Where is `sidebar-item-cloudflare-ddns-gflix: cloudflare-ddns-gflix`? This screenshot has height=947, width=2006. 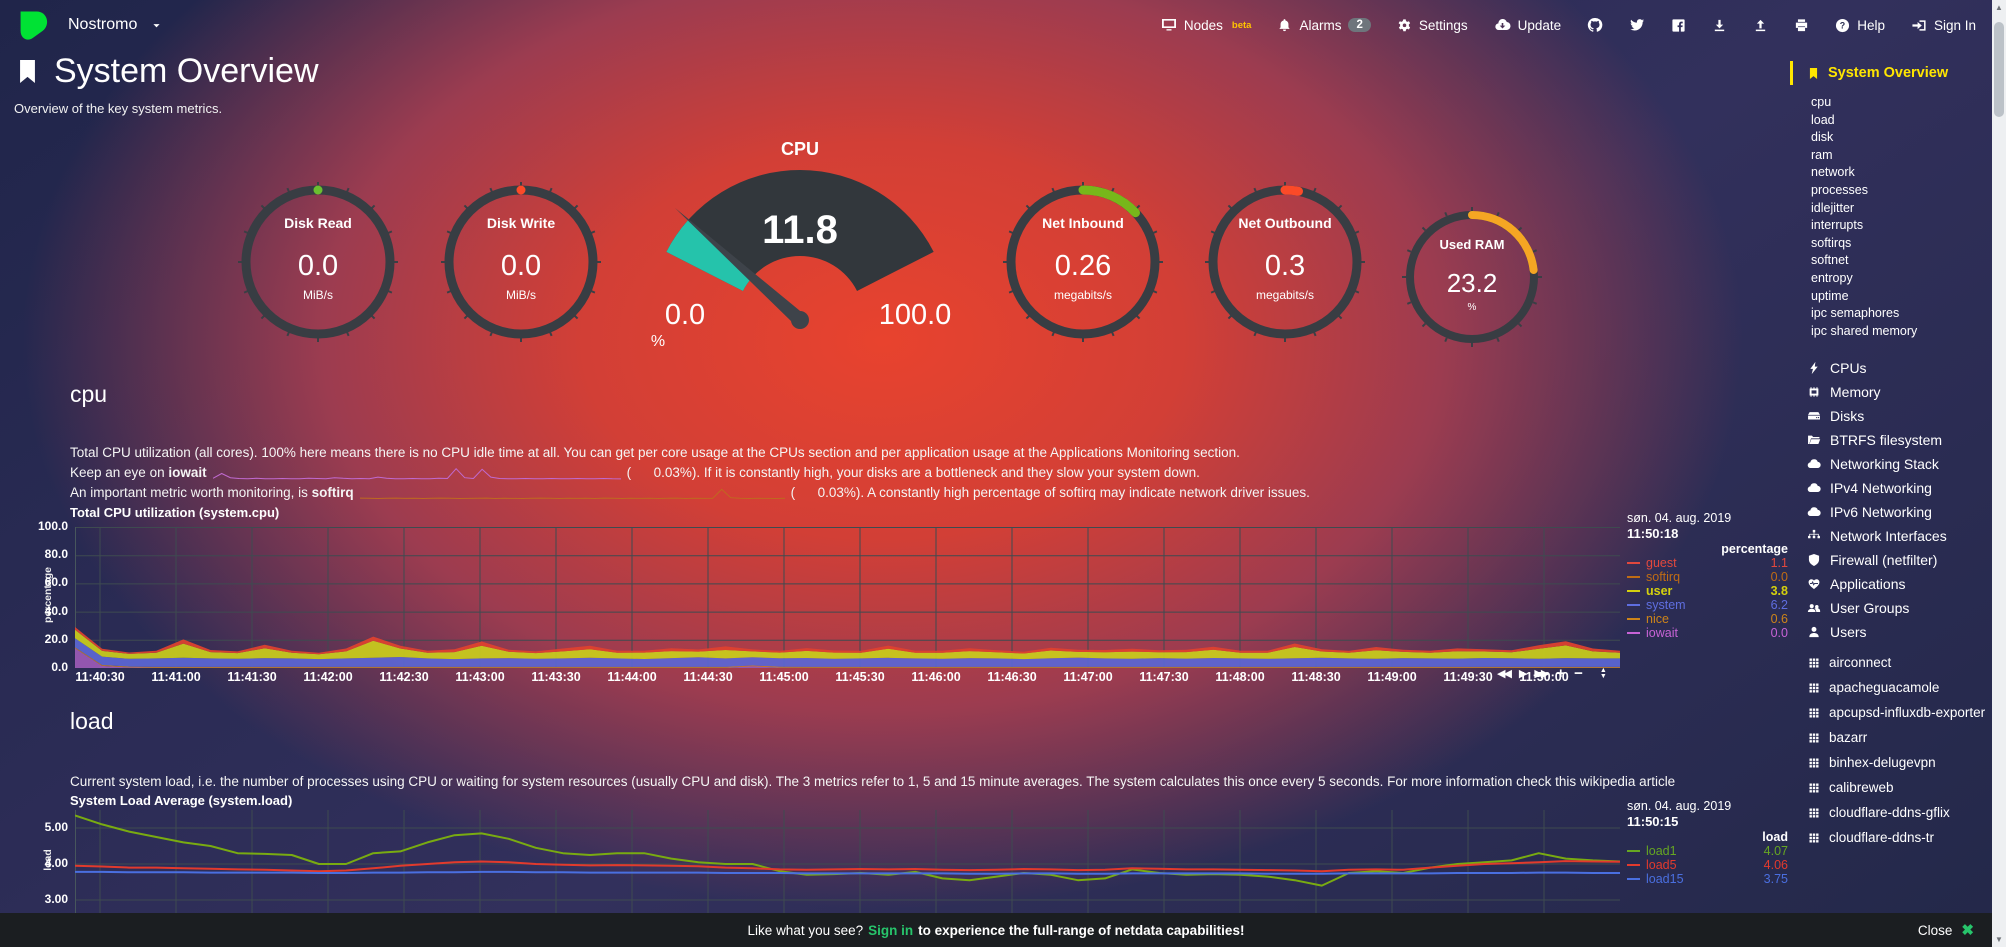 sidebar-item-cloudflare-ddns-gflix: cloudflare-ddns-gflix is located at coordinates (1891, 812).